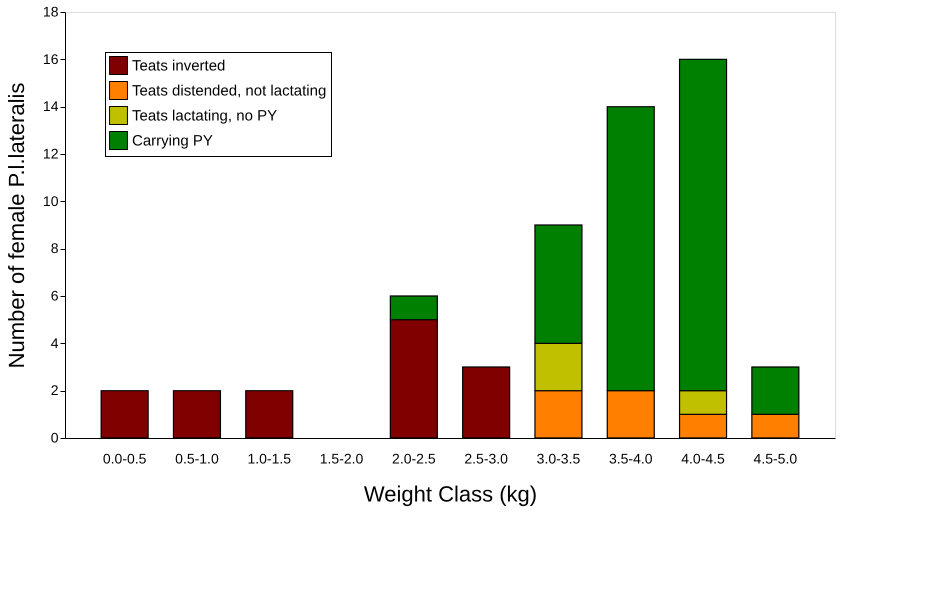 This screenshot has width=950, height=608. I want to click on x-tick-label: 1.5-2.0, so click(342, 458).